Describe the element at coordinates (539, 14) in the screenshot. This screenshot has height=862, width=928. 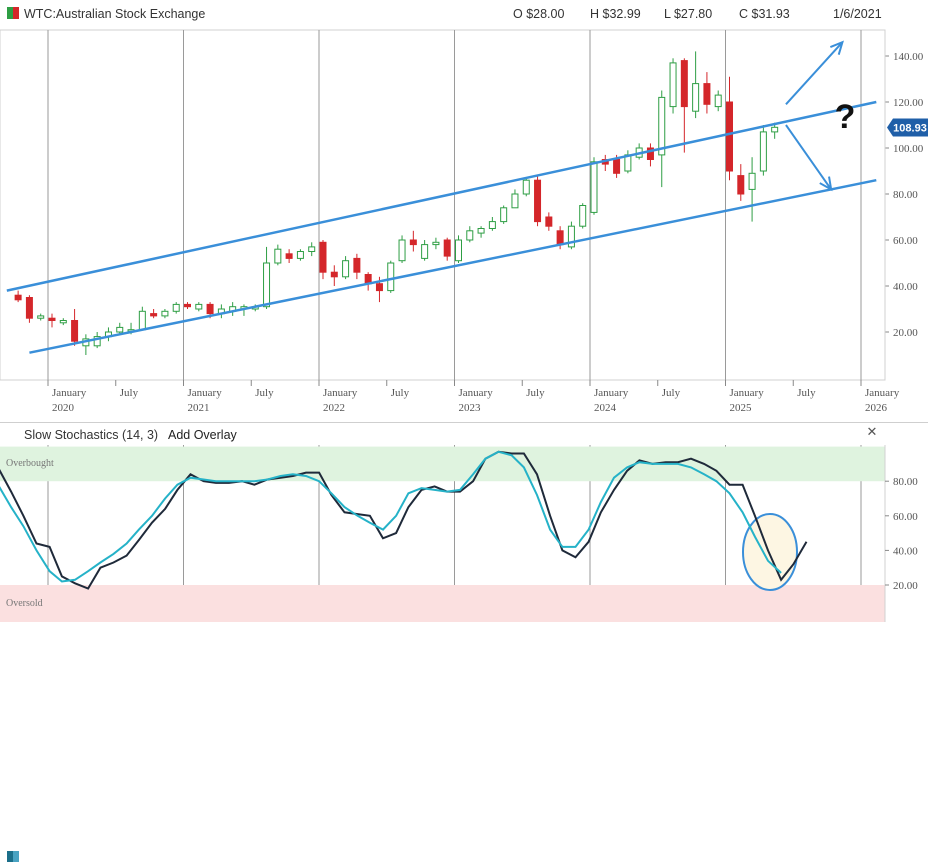
I see `ohlc-open: O $28.00` at that location.